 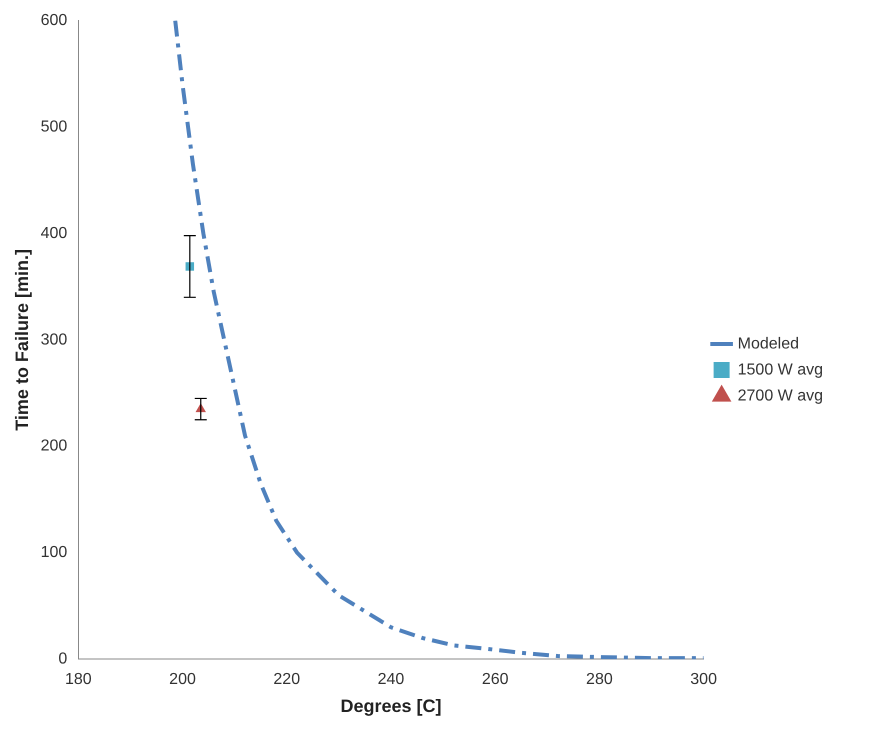 I want to click on y-tick-label: 0, so click(x=63, y=659).